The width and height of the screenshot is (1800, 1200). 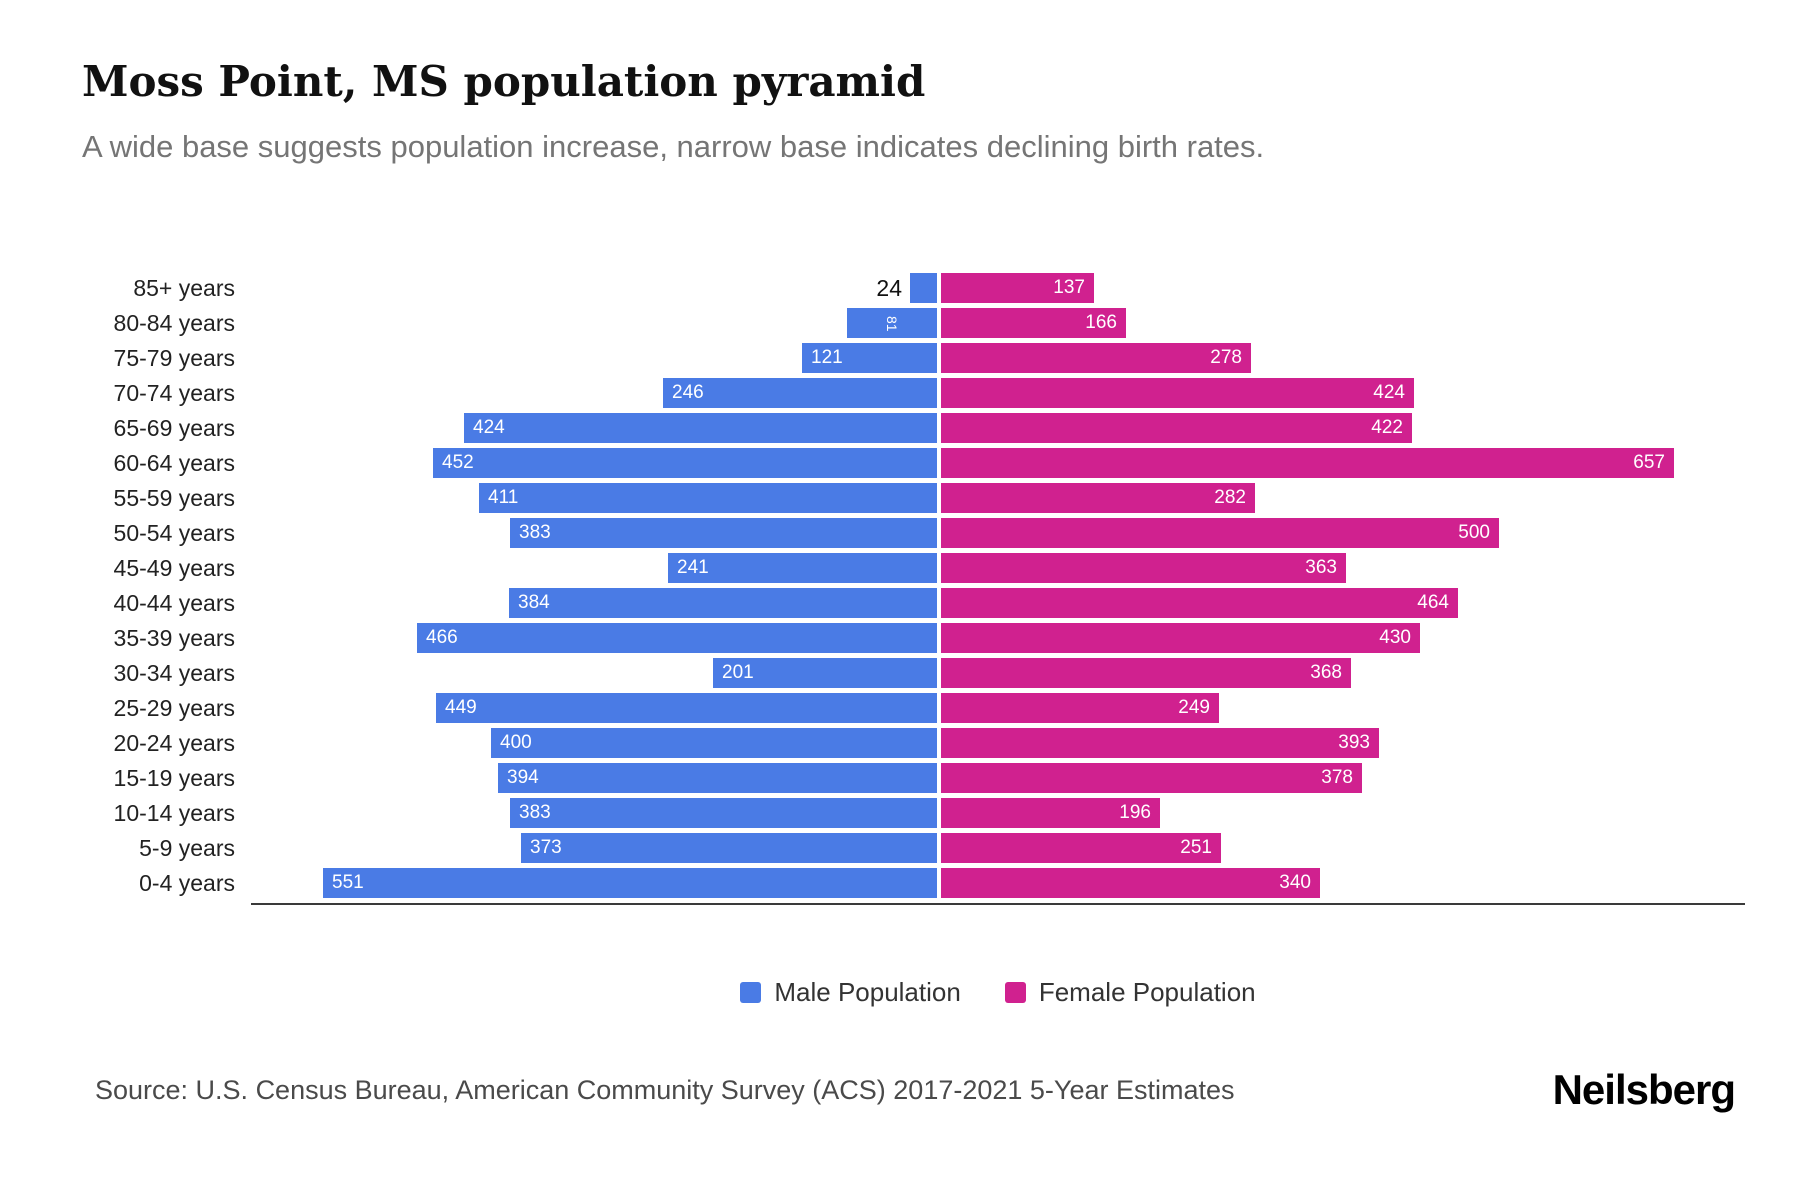 I want to click on female-value-label: 196, so click(x=1135, y=813).